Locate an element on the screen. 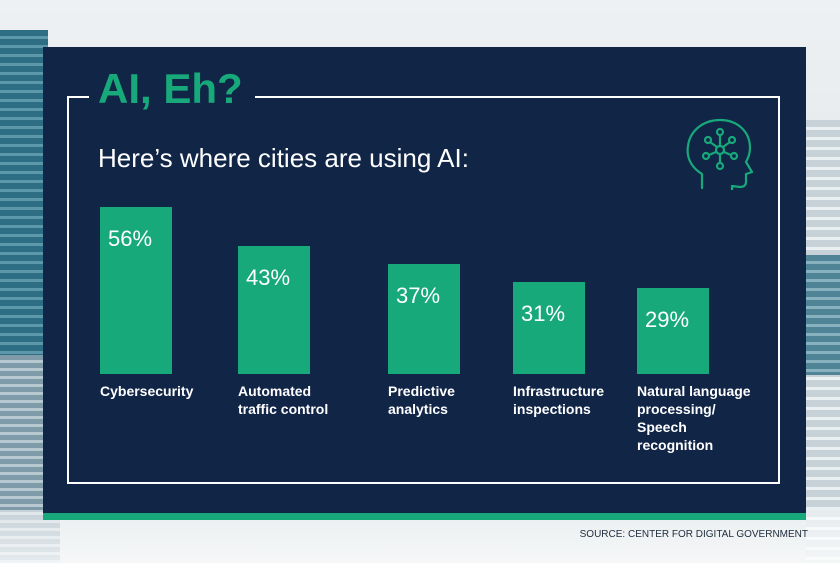  bar-value-label: 56% is located at coordinates (130, 238).